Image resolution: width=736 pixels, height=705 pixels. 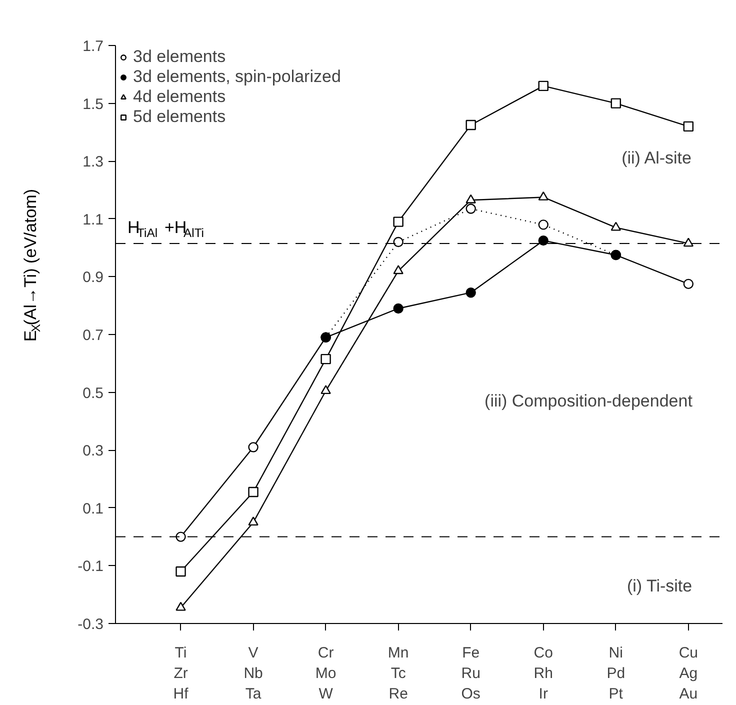 I want to click on y-tick-label: 0.5, so click(x=93, y=393).